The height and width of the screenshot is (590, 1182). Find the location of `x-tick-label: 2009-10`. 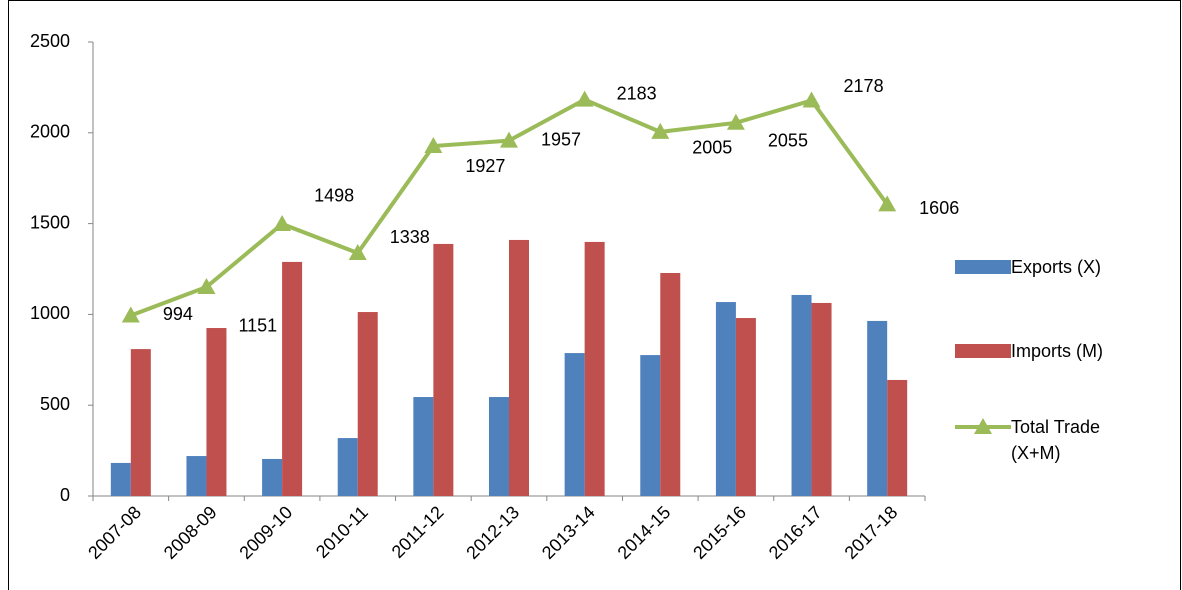

x-tick-label: 2009-10 is located at coordinates (265, 532).